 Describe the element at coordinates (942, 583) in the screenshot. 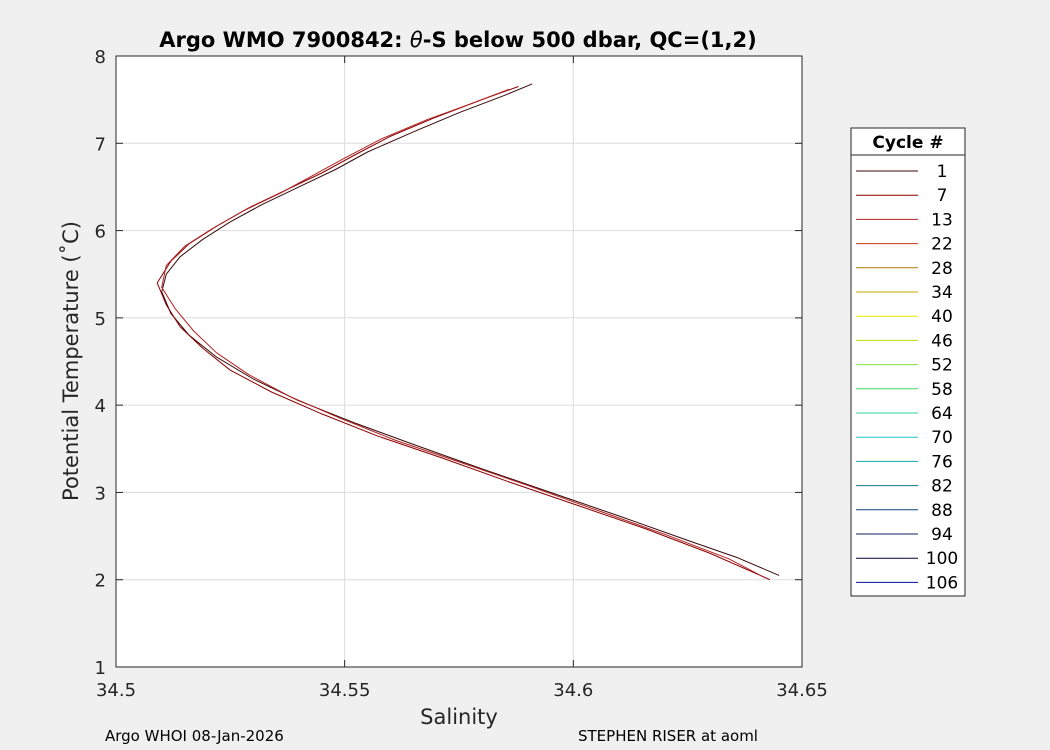

I see `legend-label: 106` at that location.